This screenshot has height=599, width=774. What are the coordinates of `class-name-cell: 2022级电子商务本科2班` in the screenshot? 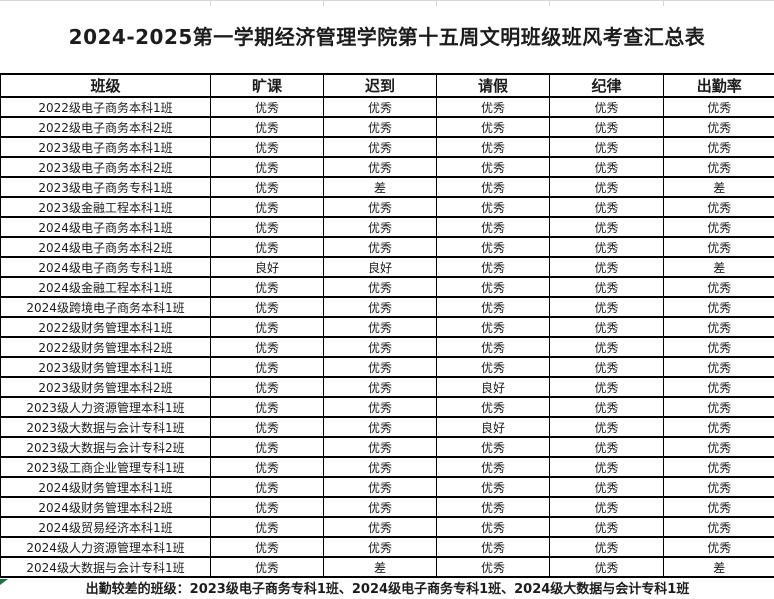 It's located at (105, 127).